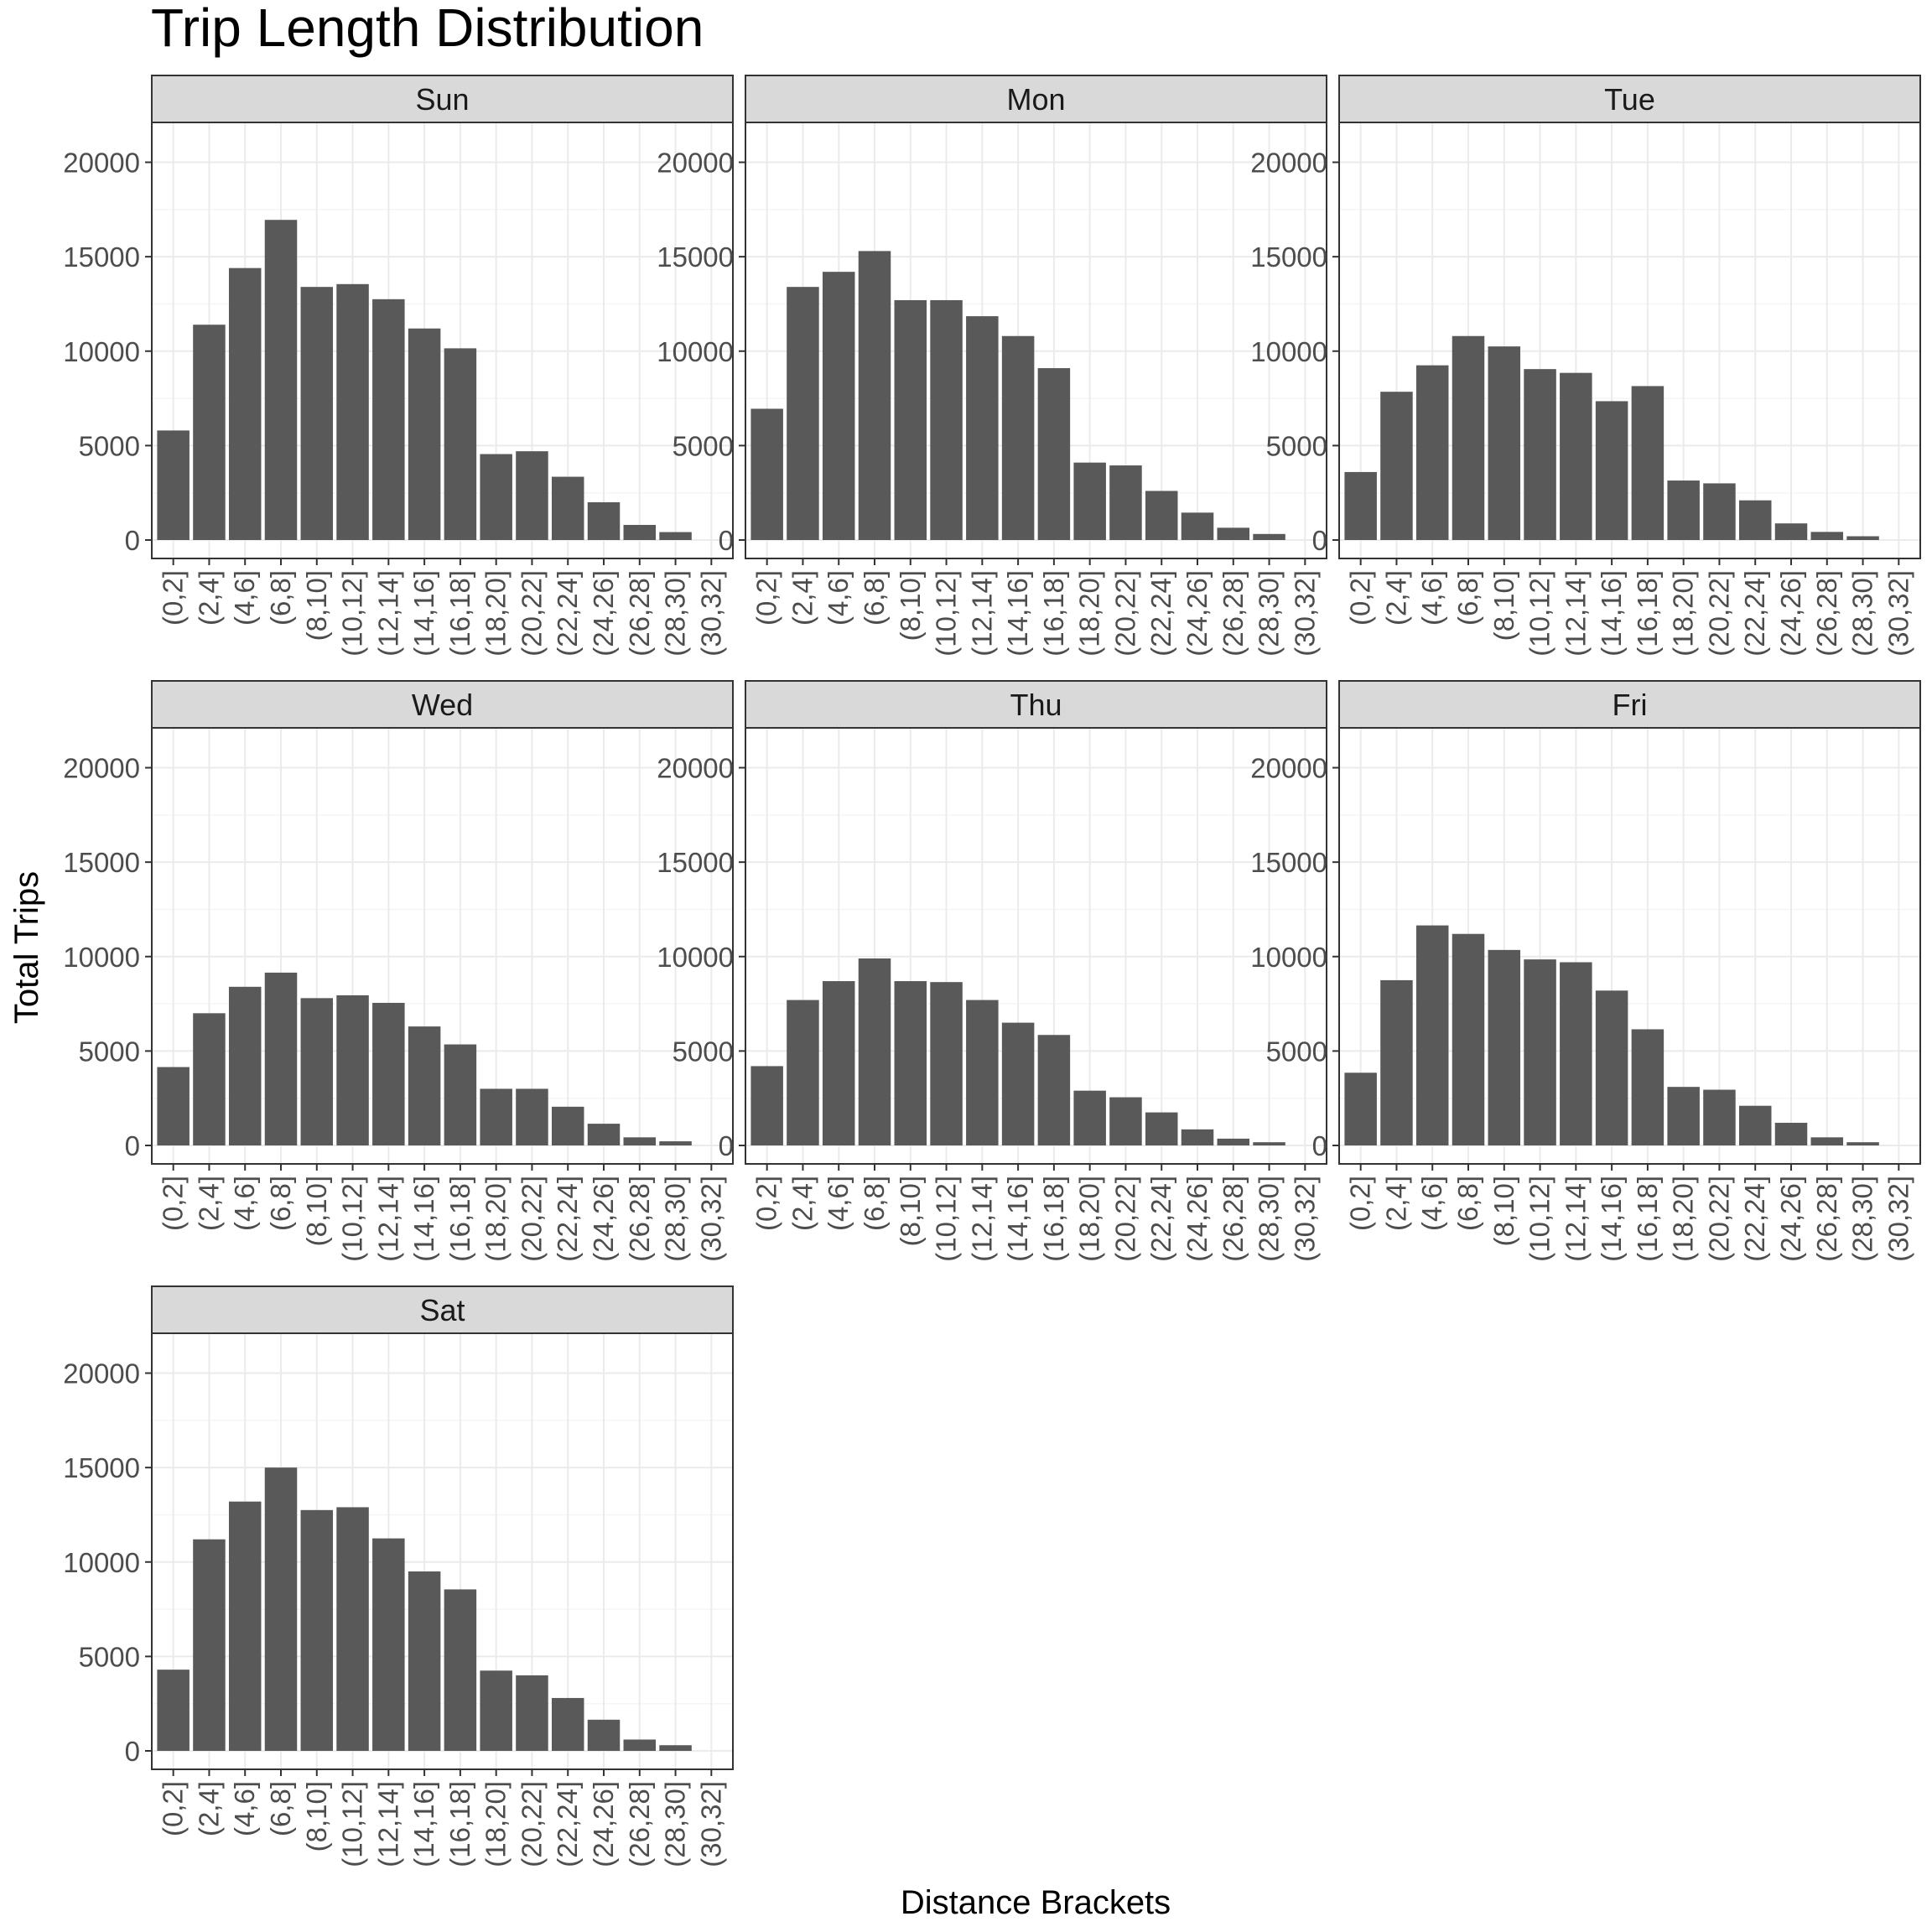 The width and height of the screenshot is (1932, 1932). I want to click on facet-strip-label: Fri, so click(1630, 705).